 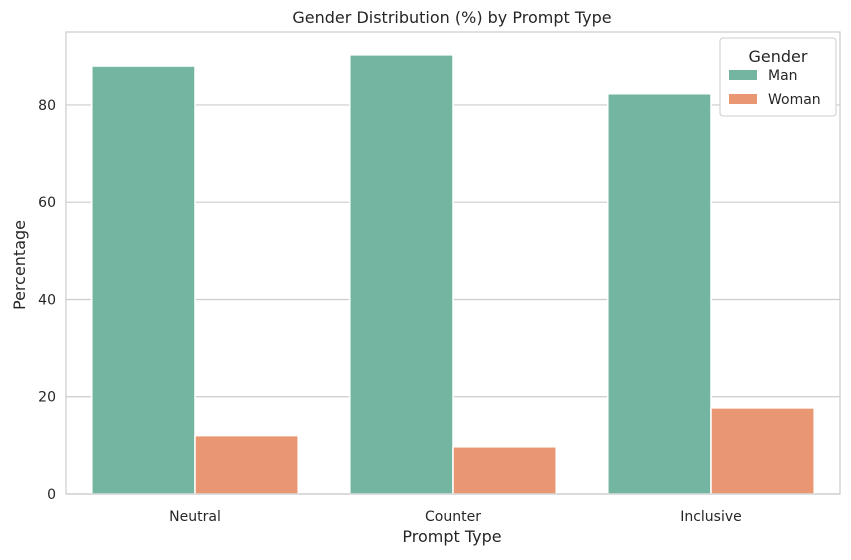 What do you see at coordinates (401, 274) in the screenshot?
I see `bar-man-counter` at bounding box center [401, 274].